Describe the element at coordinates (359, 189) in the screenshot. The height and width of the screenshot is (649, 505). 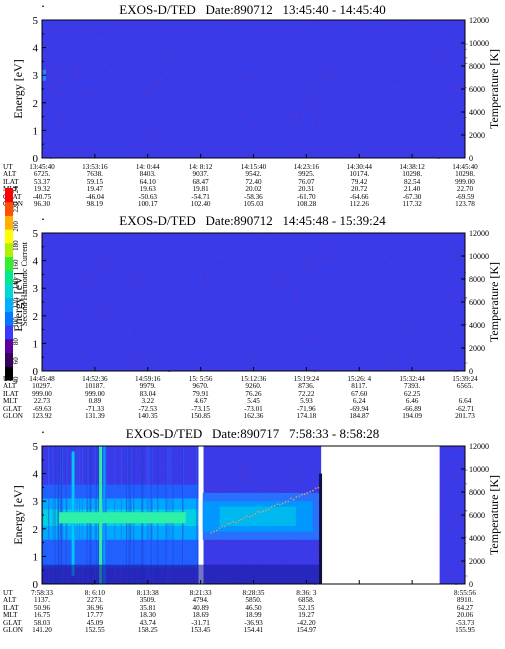
I see `info-value: 20.72` at that location.